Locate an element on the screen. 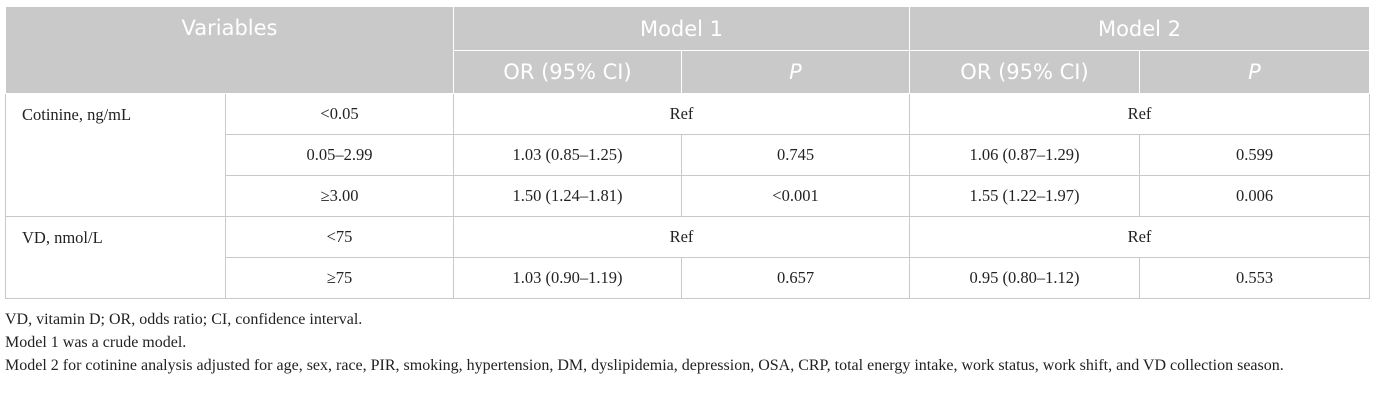  m1-p-cell: <0.001 is located at coordinates (795, 196).